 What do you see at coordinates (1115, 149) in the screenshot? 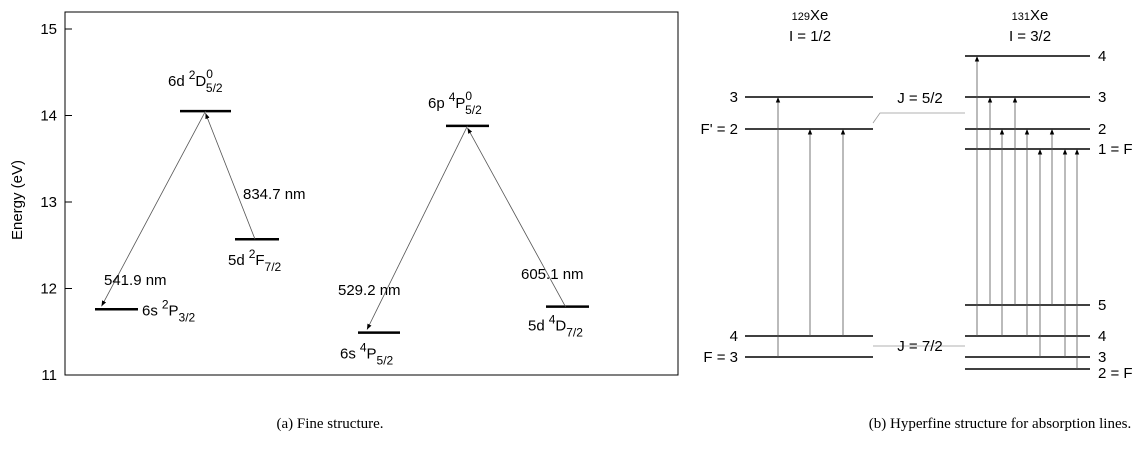
I see `level-label: 1 = F` at bounding box center [1115, 149].